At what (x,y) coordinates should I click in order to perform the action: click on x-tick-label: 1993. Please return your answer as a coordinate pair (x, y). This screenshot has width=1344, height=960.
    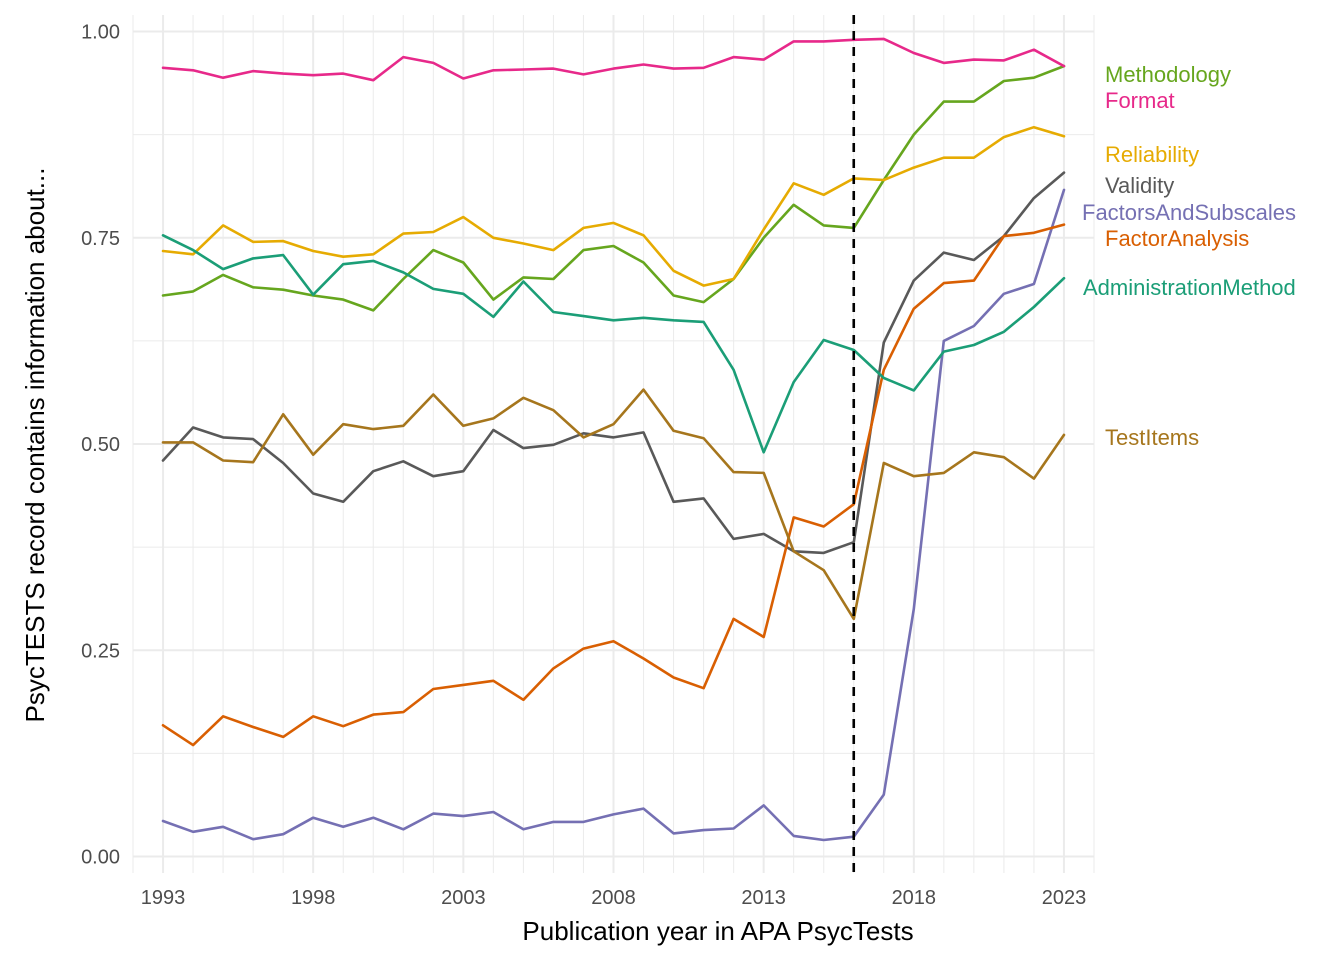
    Looking at the image, I should click on (163, 898).